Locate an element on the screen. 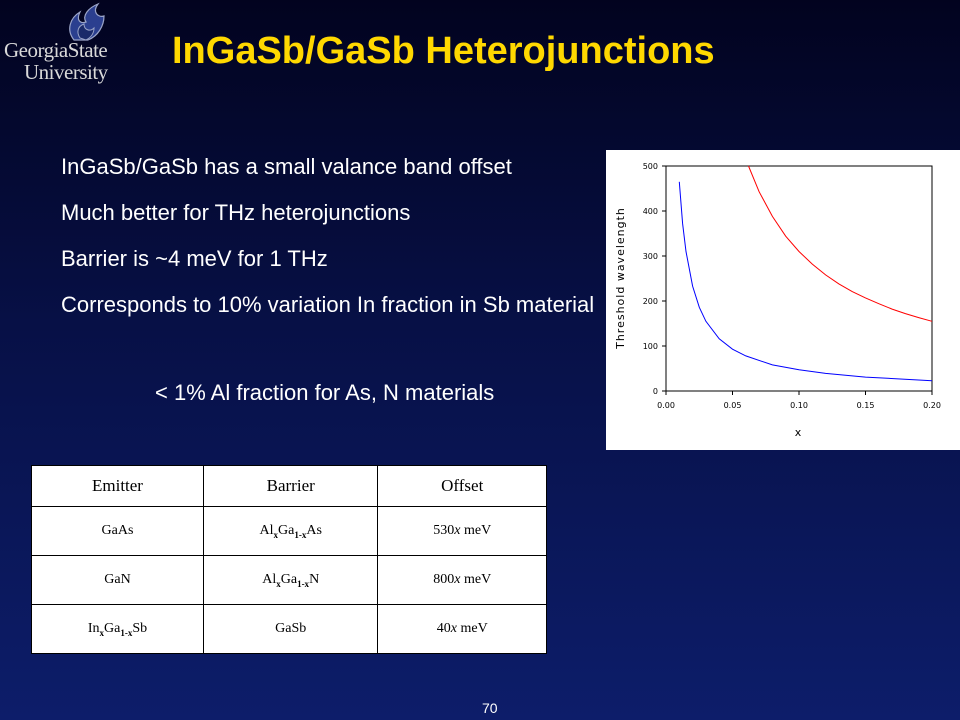  cell-offset: 530x meV is located at coordinates (462, 531).